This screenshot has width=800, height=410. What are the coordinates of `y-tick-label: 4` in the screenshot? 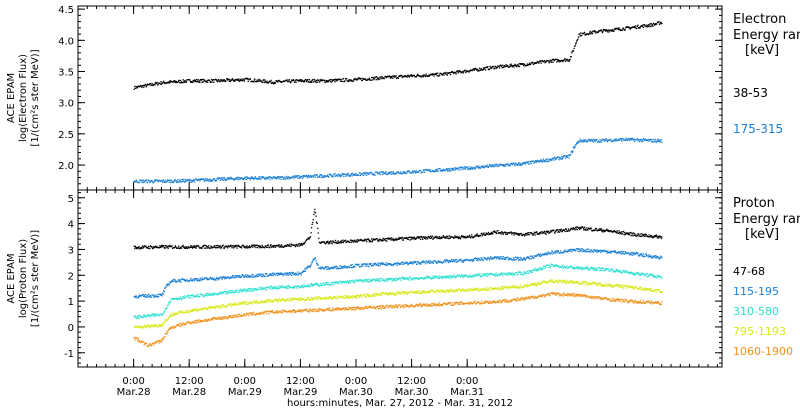 It's located at (71, 225).